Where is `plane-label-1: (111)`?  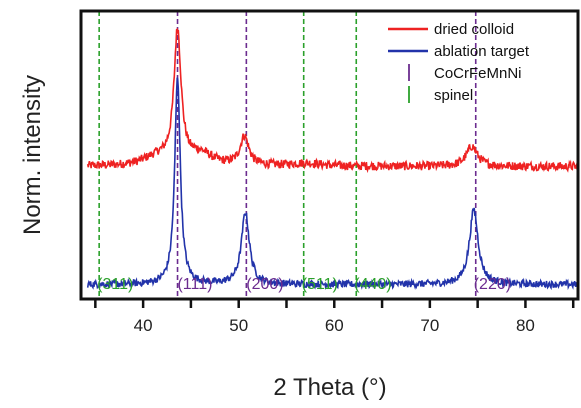 plane-label-1: (111) is located at coordinates (194, 284).